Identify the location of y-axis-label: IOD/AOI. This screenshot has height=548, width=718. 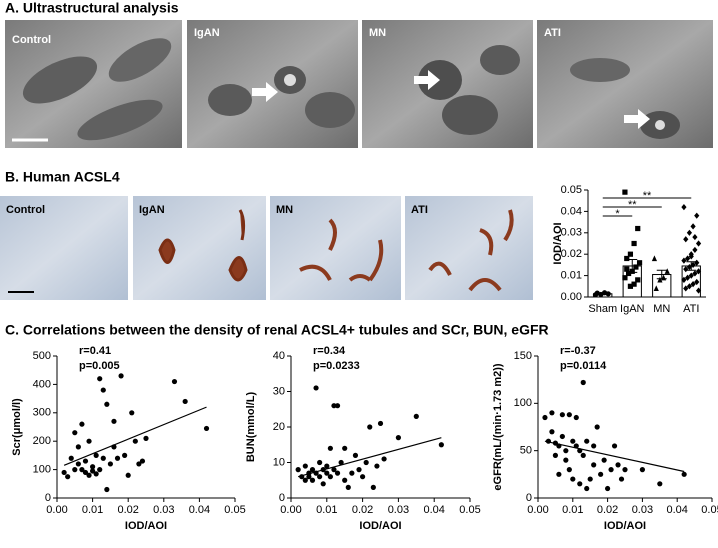
(558, 243).